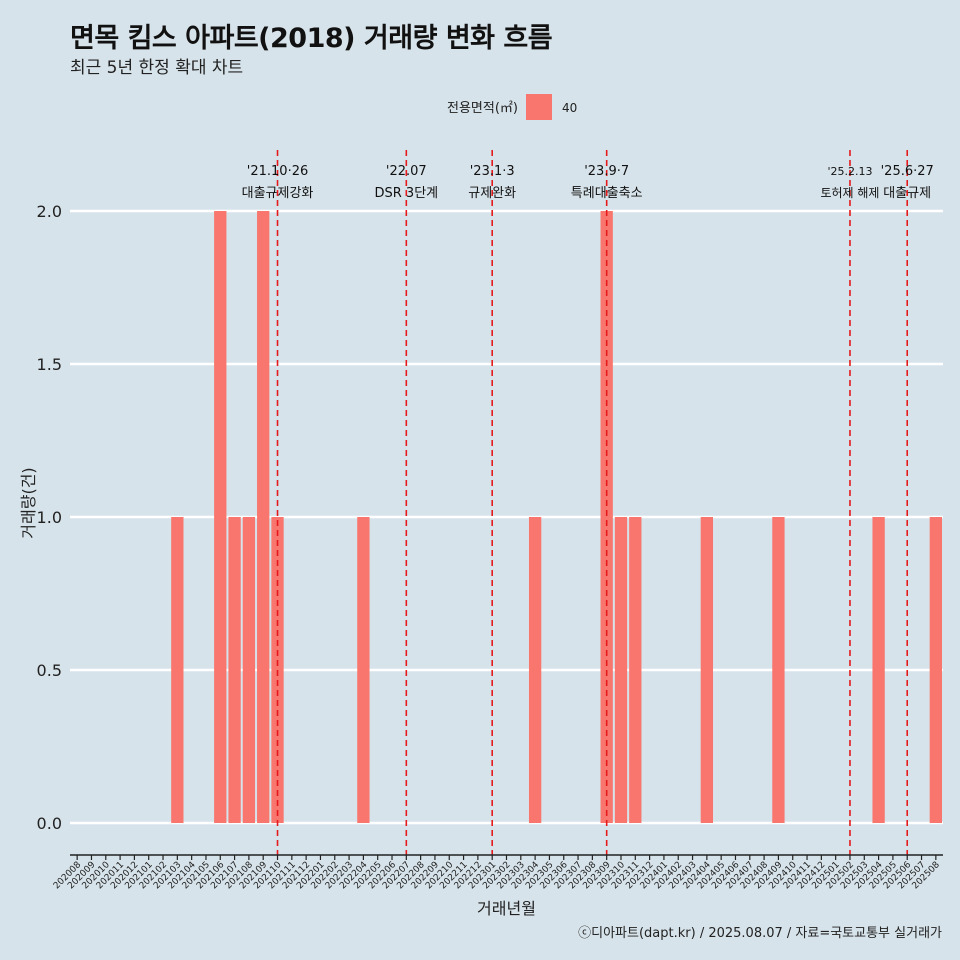 The height and width of the screenshot is (960, 960). Describe the element at coordinates (849, 193) in the screenshot. I see `event-name-label: 토허제 해제` at that location.